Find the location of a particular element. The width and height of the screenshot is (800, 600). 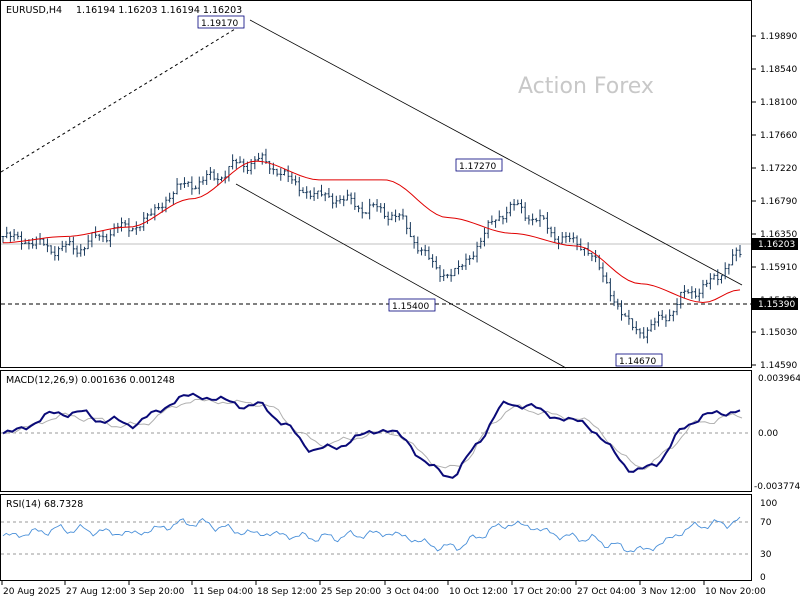

annotation-15400: 1.15400 is located at coordinates (412, 305).